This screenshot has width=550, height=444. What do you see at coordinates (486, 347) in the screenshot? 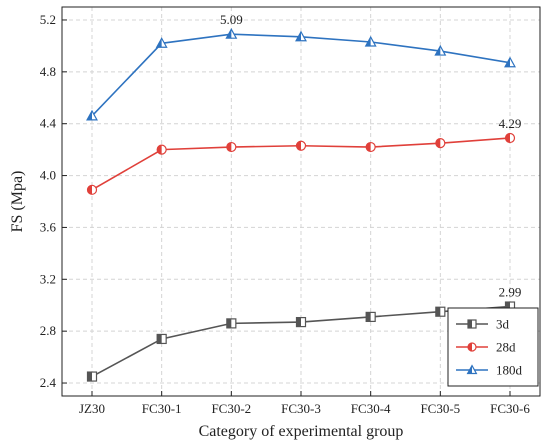
I see `legend-item-28d: 28d` at bounding box center [486, 347].